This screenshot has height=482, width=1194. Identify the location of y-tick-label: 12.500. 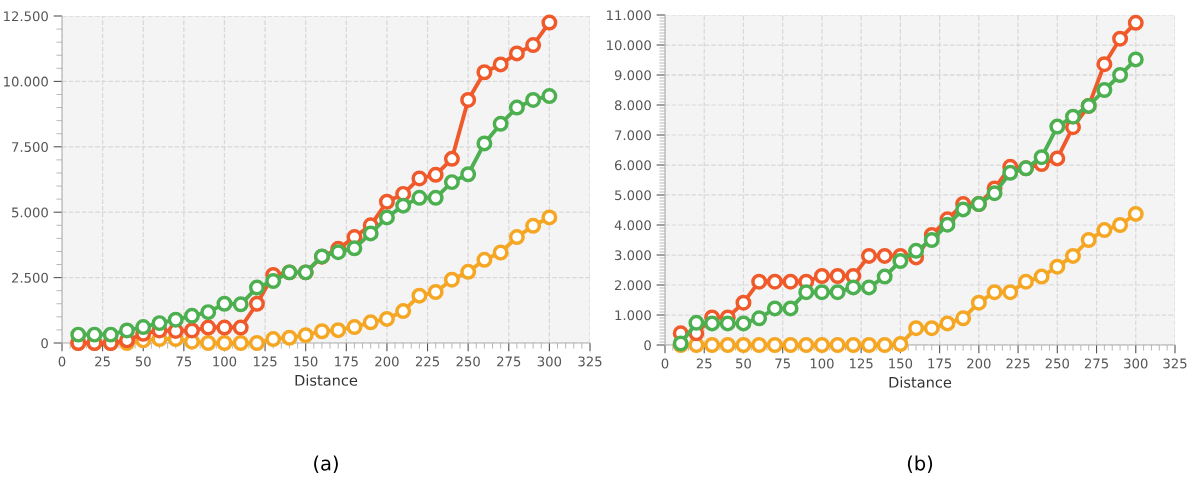
(26, 16).